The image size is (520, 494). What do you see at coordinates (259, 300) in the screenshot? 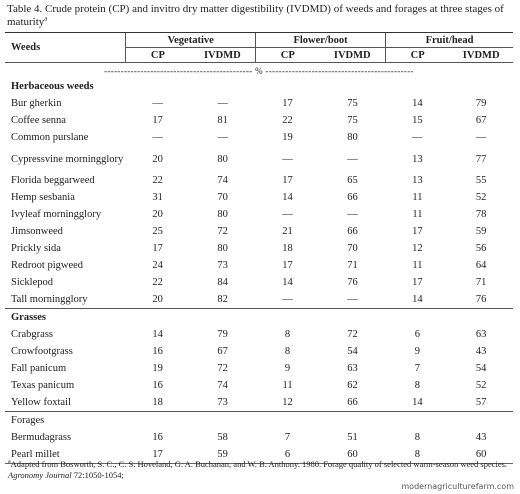
I see `table-row: Tall morningglory 20 82 — — 14 76` at bounding box center [259, 300].